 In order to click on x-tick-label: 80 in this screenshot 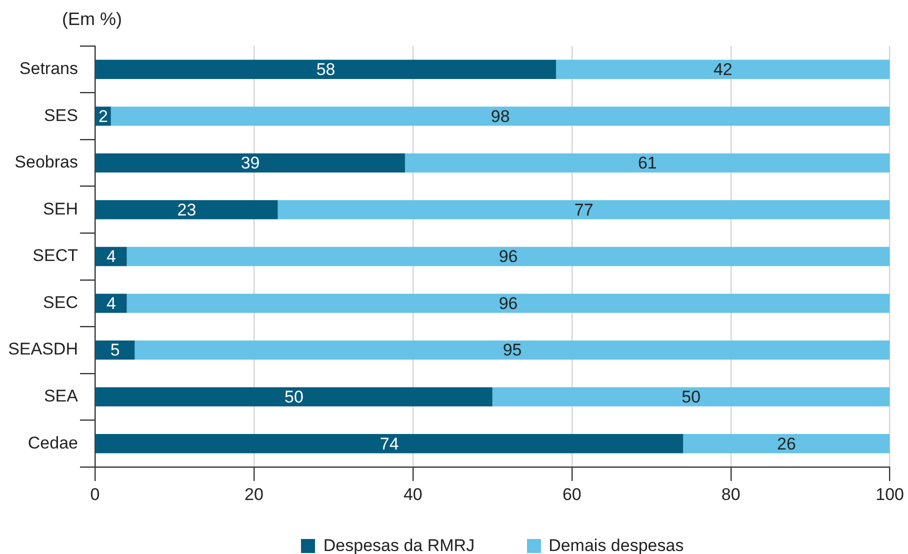, I will do `click(730, 494)`.